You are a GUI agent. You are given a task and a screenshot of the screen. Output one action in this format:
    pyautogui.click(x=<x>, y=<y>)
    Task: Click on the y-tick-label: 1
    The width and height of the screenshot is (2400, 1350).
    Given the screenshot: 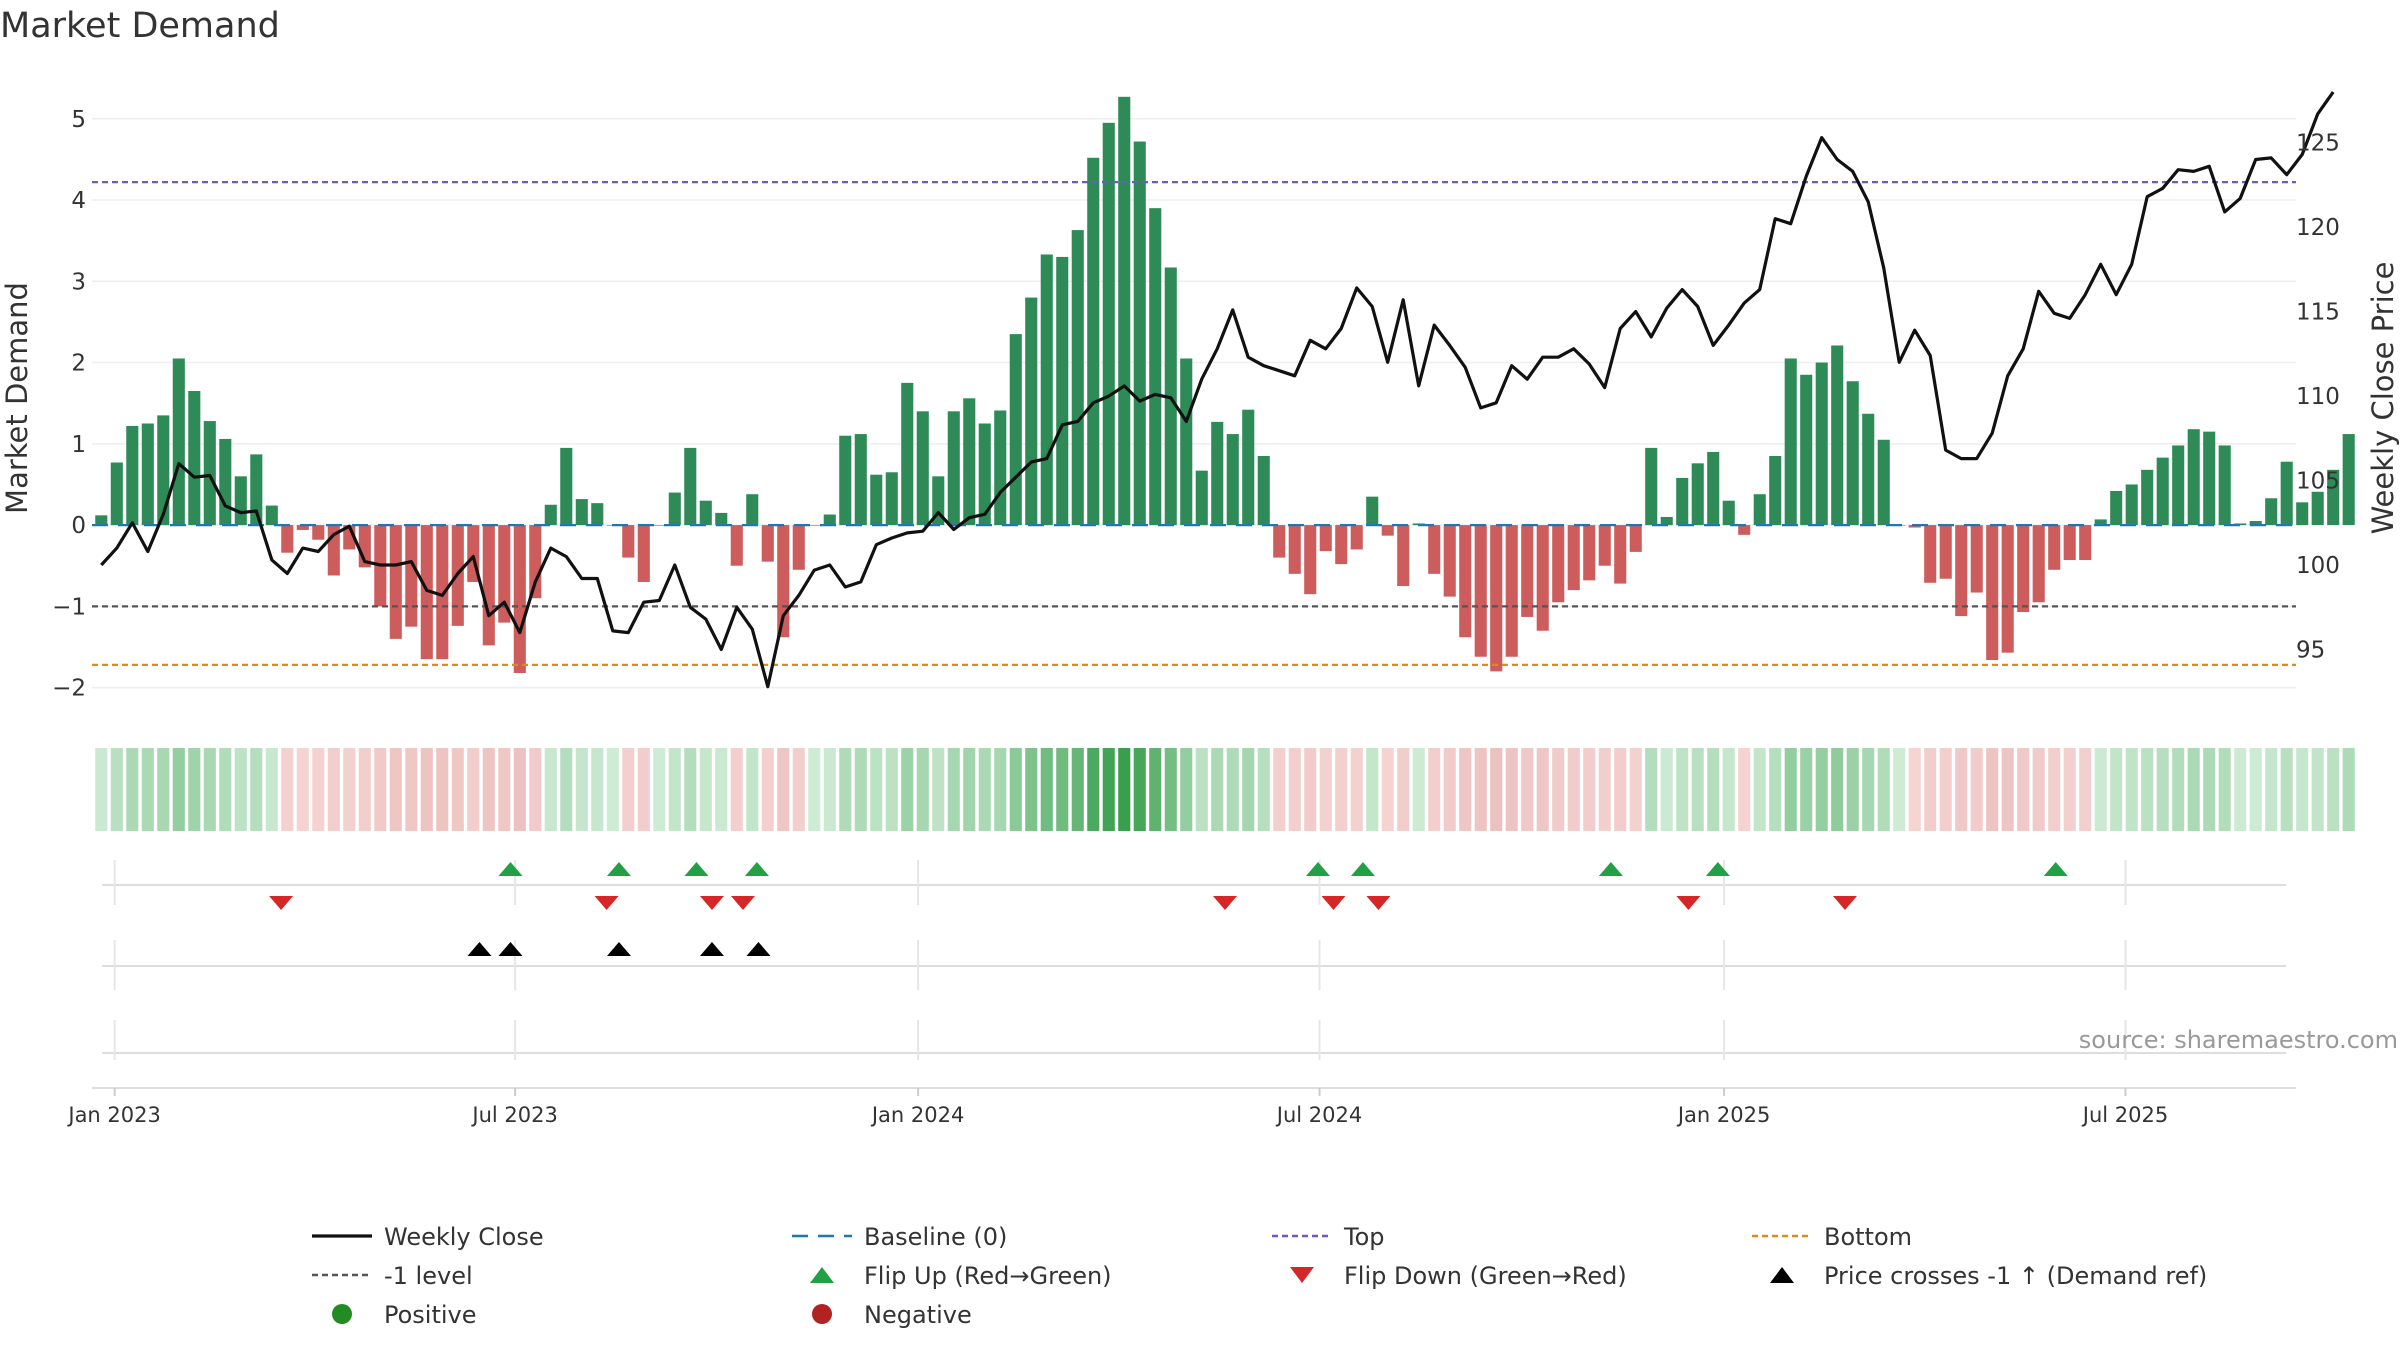 What is the action you would take?
    pyautogui.click(x=78, y=445)
    